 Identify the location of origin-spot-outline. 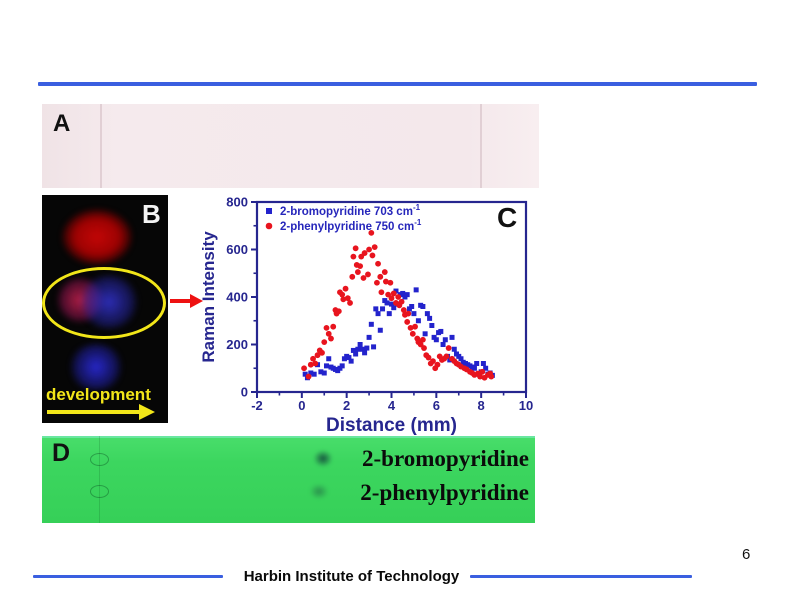
(99, 459).